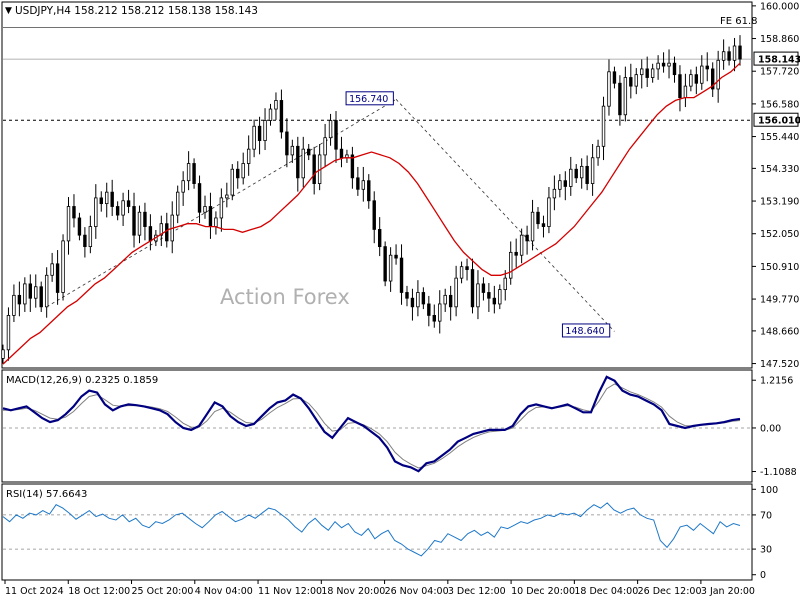  I want to click on chart-header-triangle: ▼, so click(8, 11).